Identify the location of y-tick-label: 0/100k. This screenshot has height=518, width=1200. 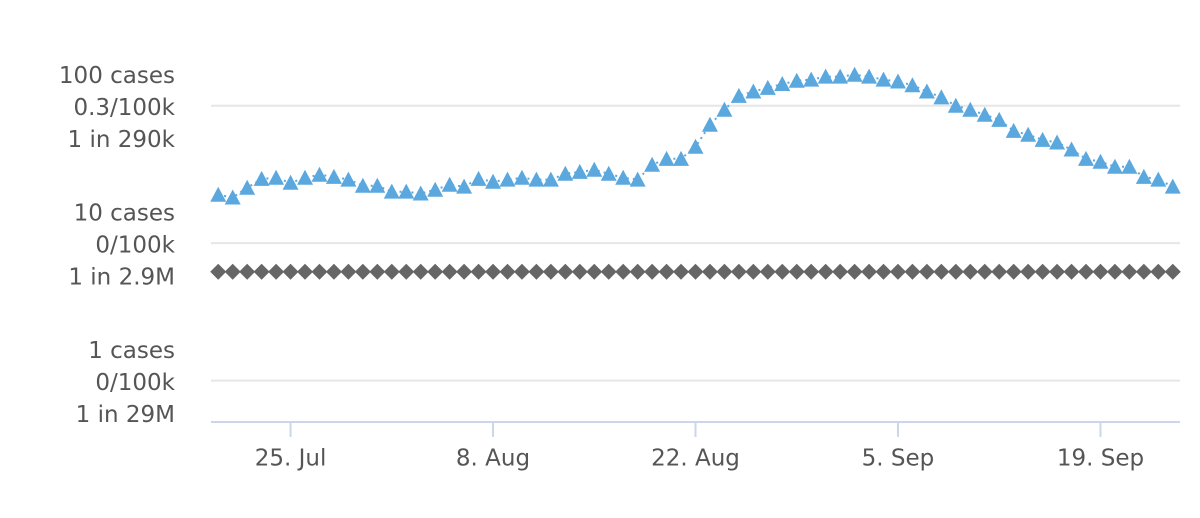
(135, 383).